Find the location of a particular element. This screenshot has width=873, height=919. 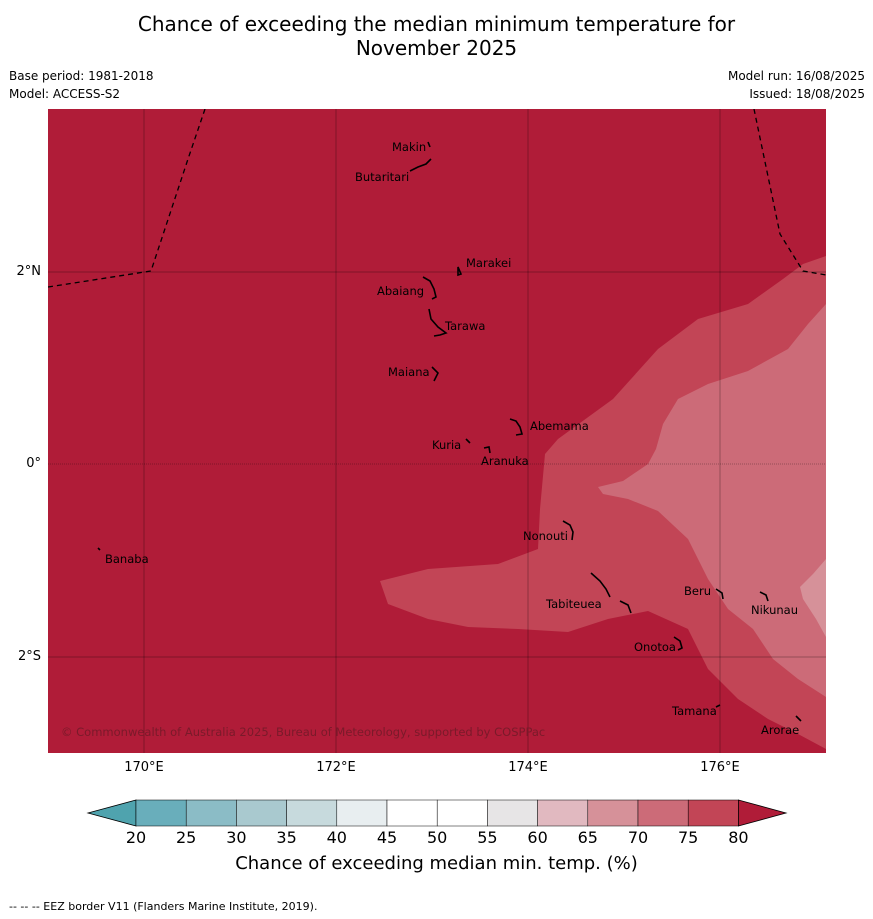

meta-right: Model run: 16/08/2025 Issued: 18/08/2025 is located at coordinates (796, 85).